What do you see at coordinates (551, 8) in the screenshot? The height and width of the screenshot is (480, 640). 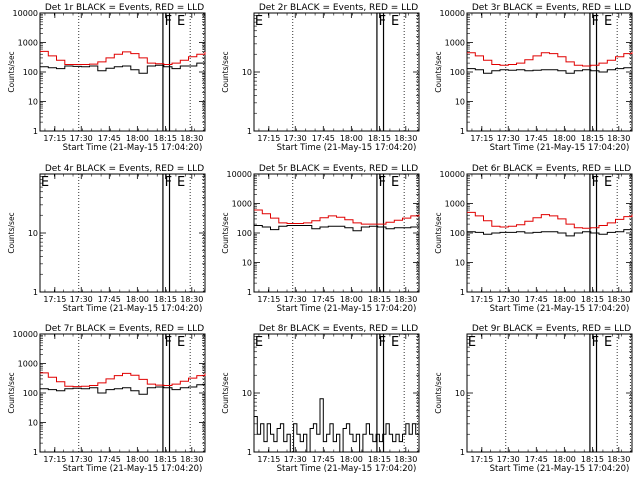 I see `panel-title: Det 3r BLACK = Events, RED = LLD` at bounding box center [551, 8].